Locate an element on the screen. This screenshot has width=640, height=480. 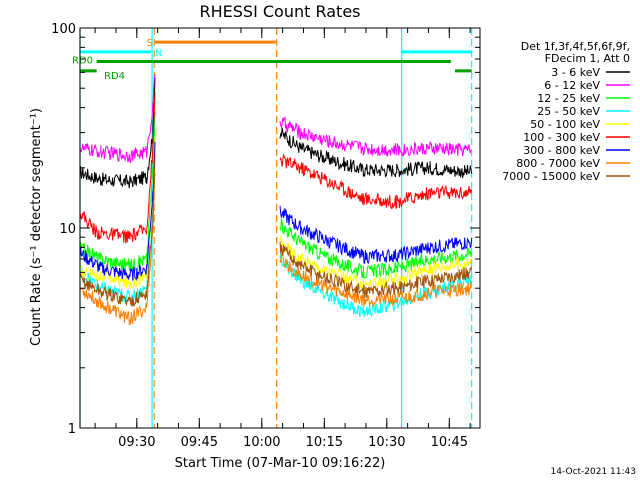
flag-label-0: S is located at coordinates (150, 43).